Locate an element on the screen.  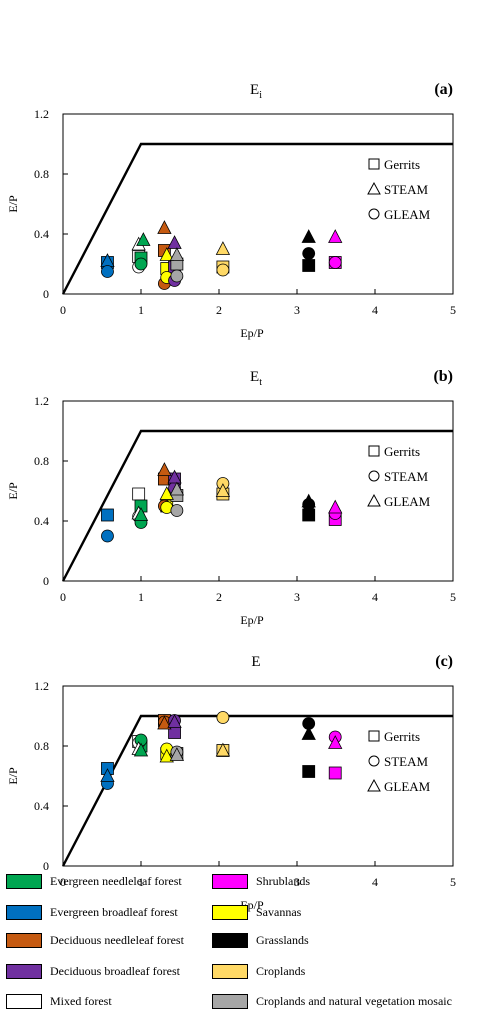
legend-label: Evergreen needleleaf forest is located at coordinates (116, 880).